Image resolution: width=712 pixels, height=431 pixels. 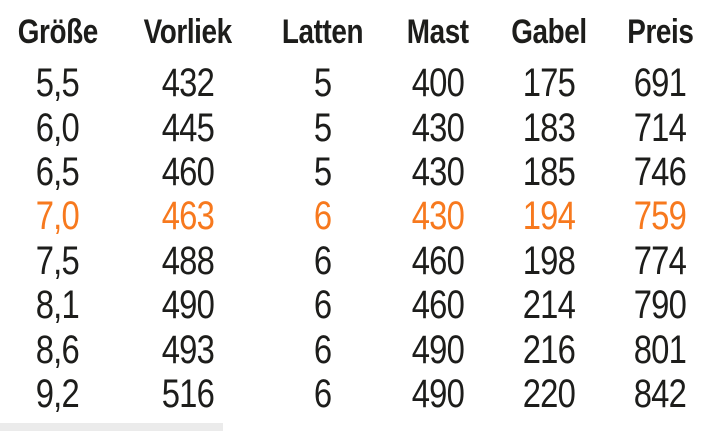 I want to click on column-header-label: Preis, so click(x=660, y=32).